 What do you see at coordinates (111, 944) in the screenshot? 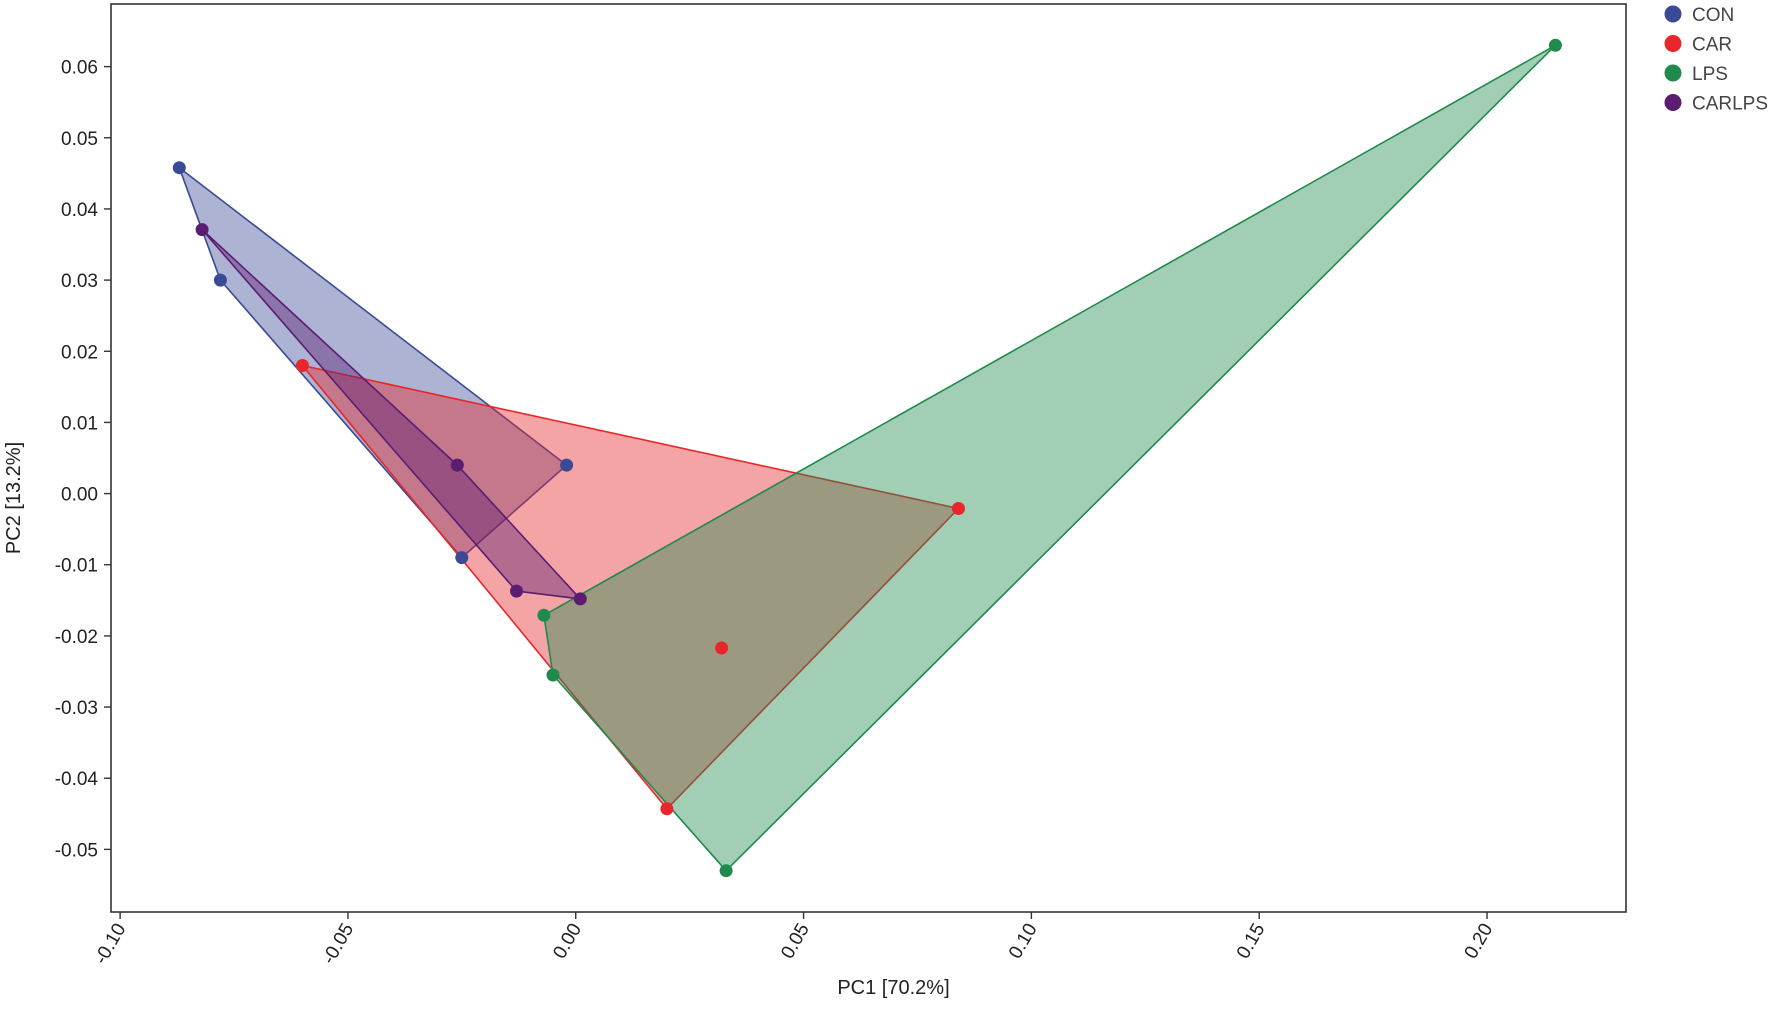
I see `x-tick-label: -0.10` at bounding box center [111, 944].